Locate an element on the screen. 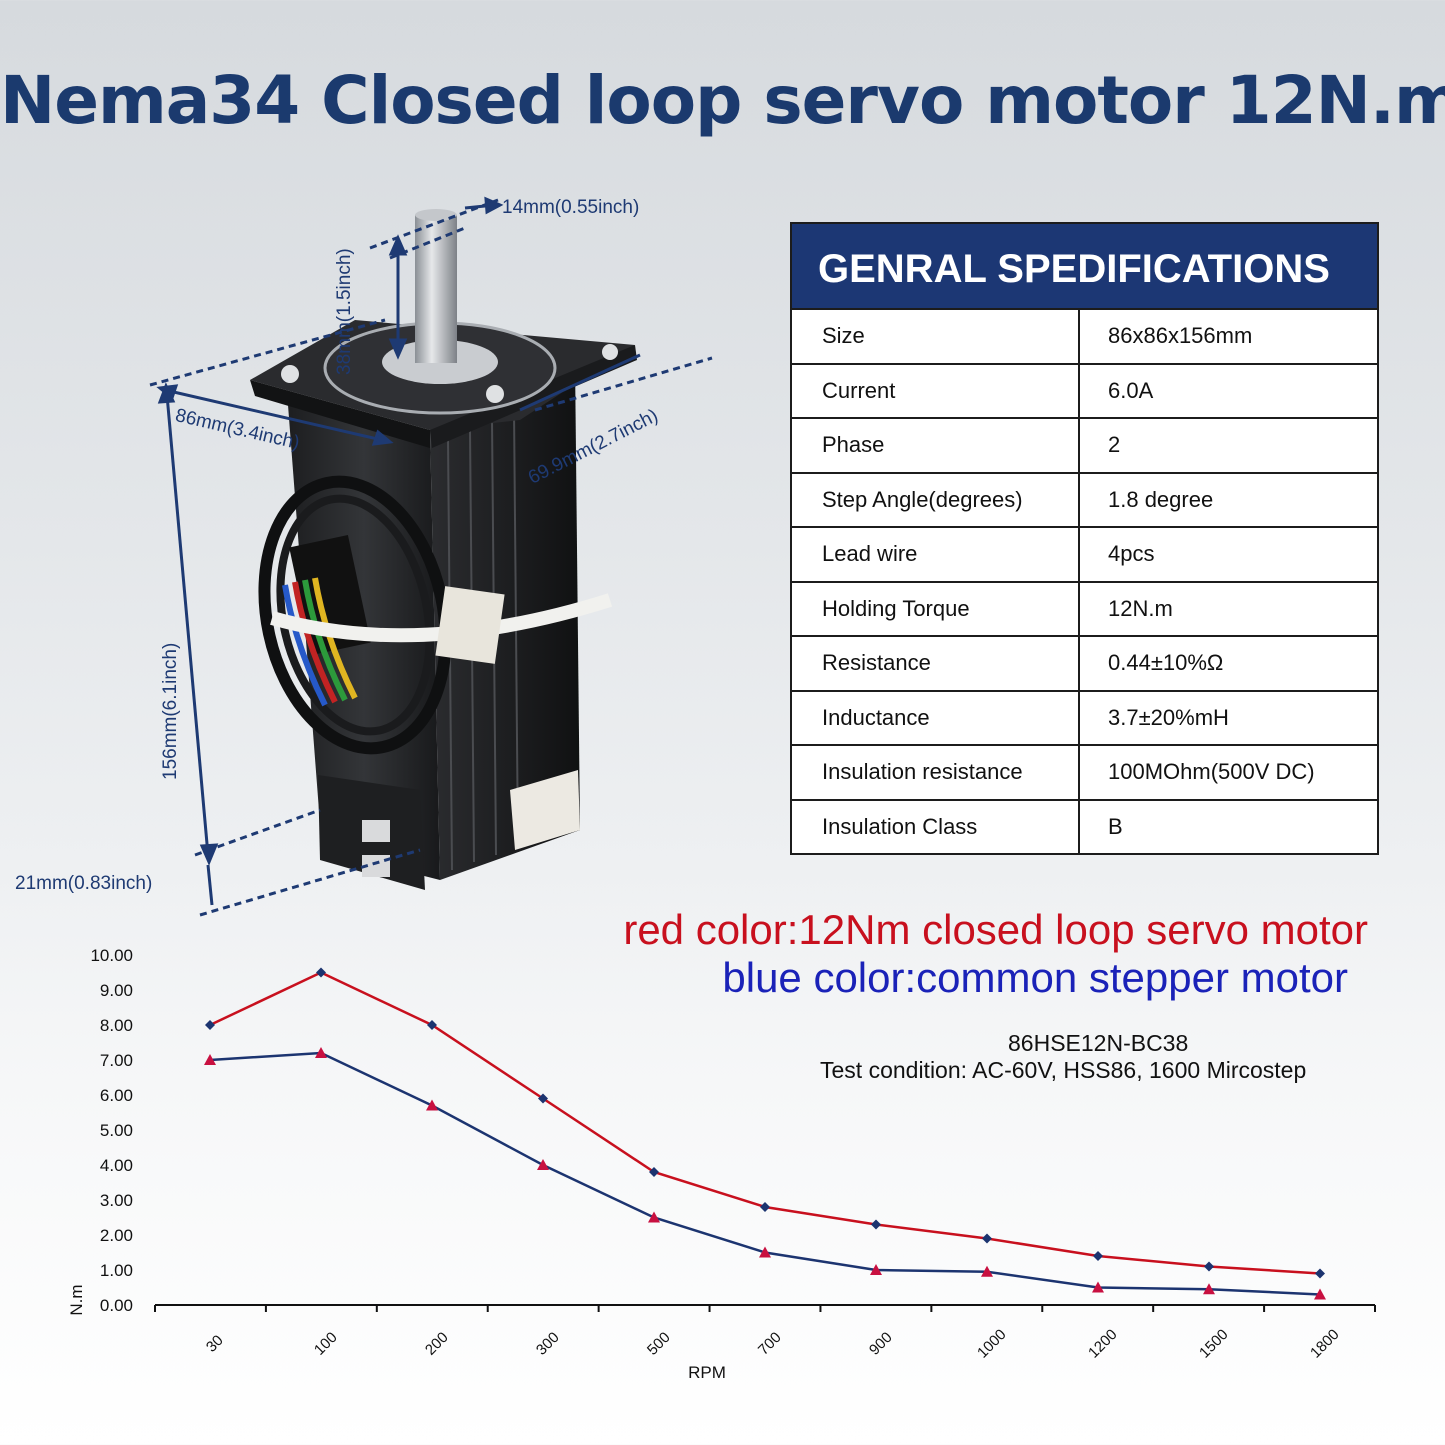  spec-row: Current 6.0A is located at coordinates (1084, 389).